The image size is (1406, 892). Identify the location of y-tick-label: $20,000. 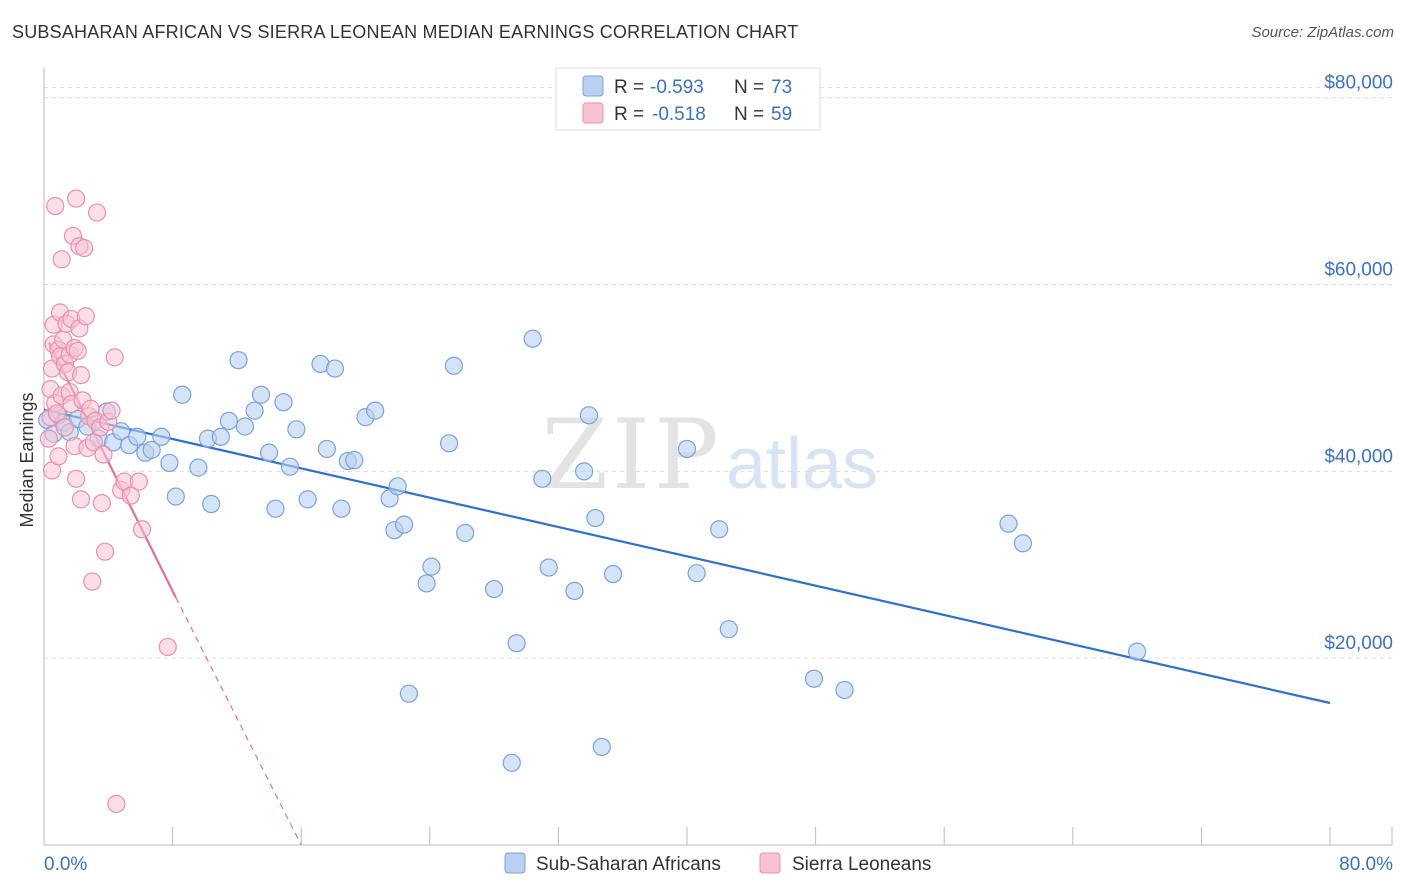
(1358, 643).